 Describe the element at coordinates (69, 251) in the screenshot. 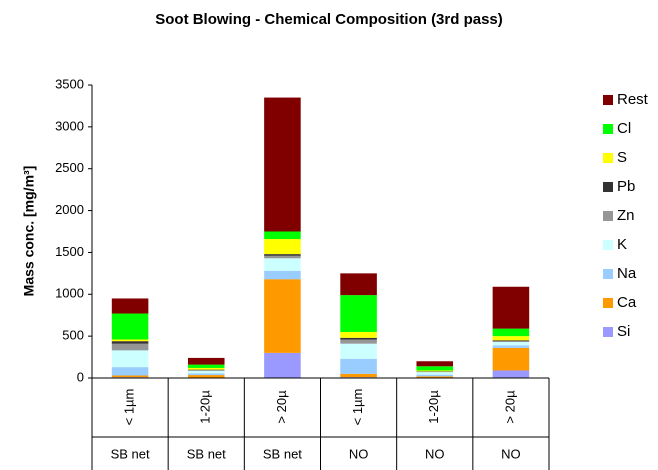

I see `y-tick-label: 1500` at that location.